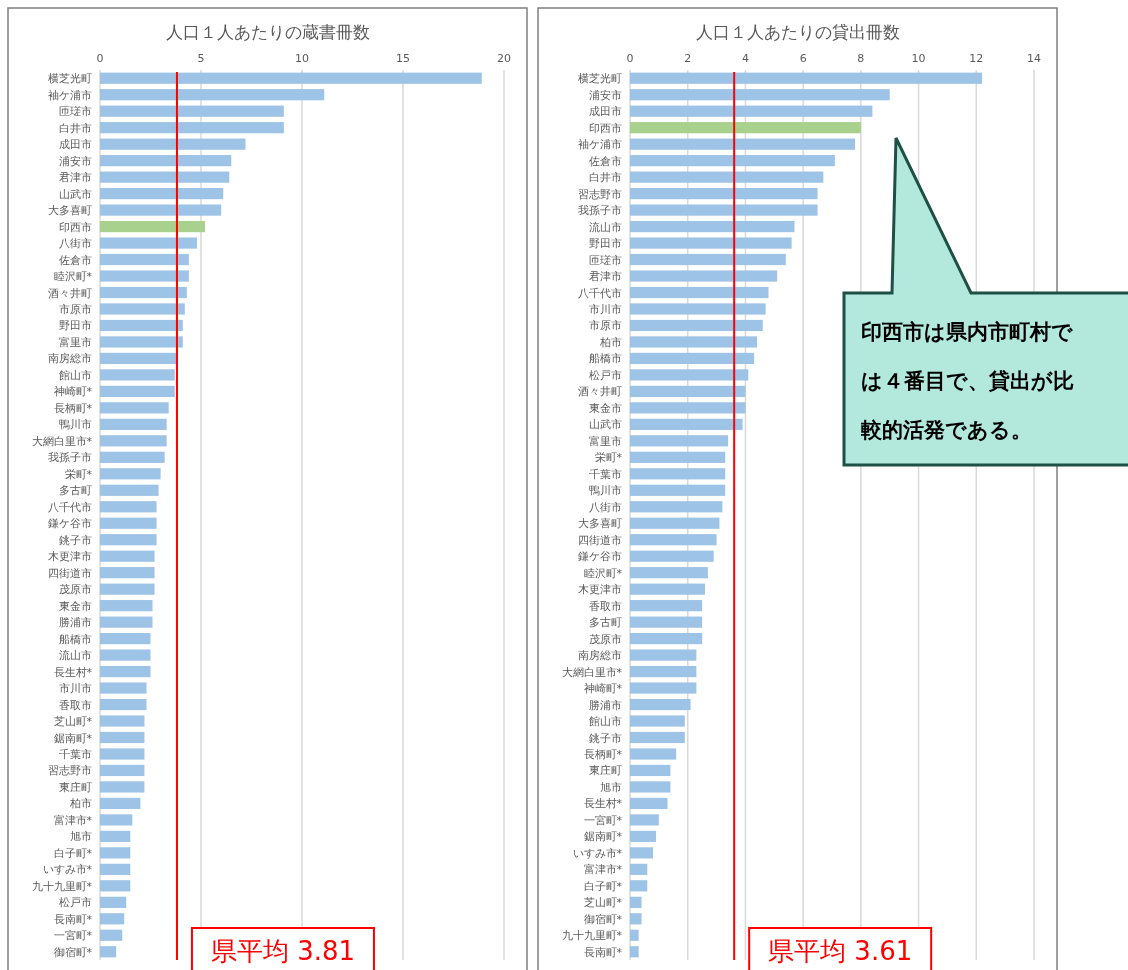 This screenshot has height=970, width=1128. Describe the element at coordinates (75, 787) in the screenshot. I see `y-tick-label: 東庄町` at that location.